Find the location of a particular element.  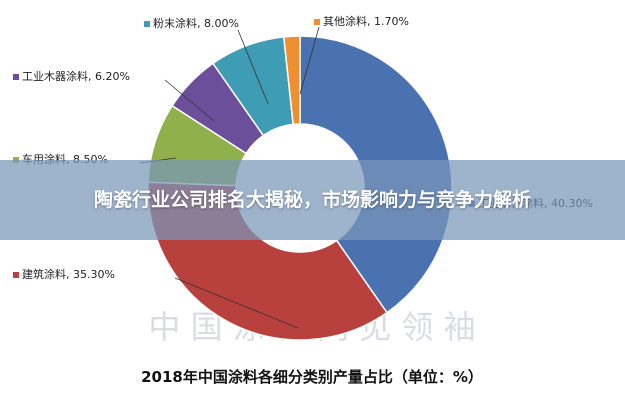

data-label-architectural: 建筑涂料, 35.30% is located at coordinates (68, 274).